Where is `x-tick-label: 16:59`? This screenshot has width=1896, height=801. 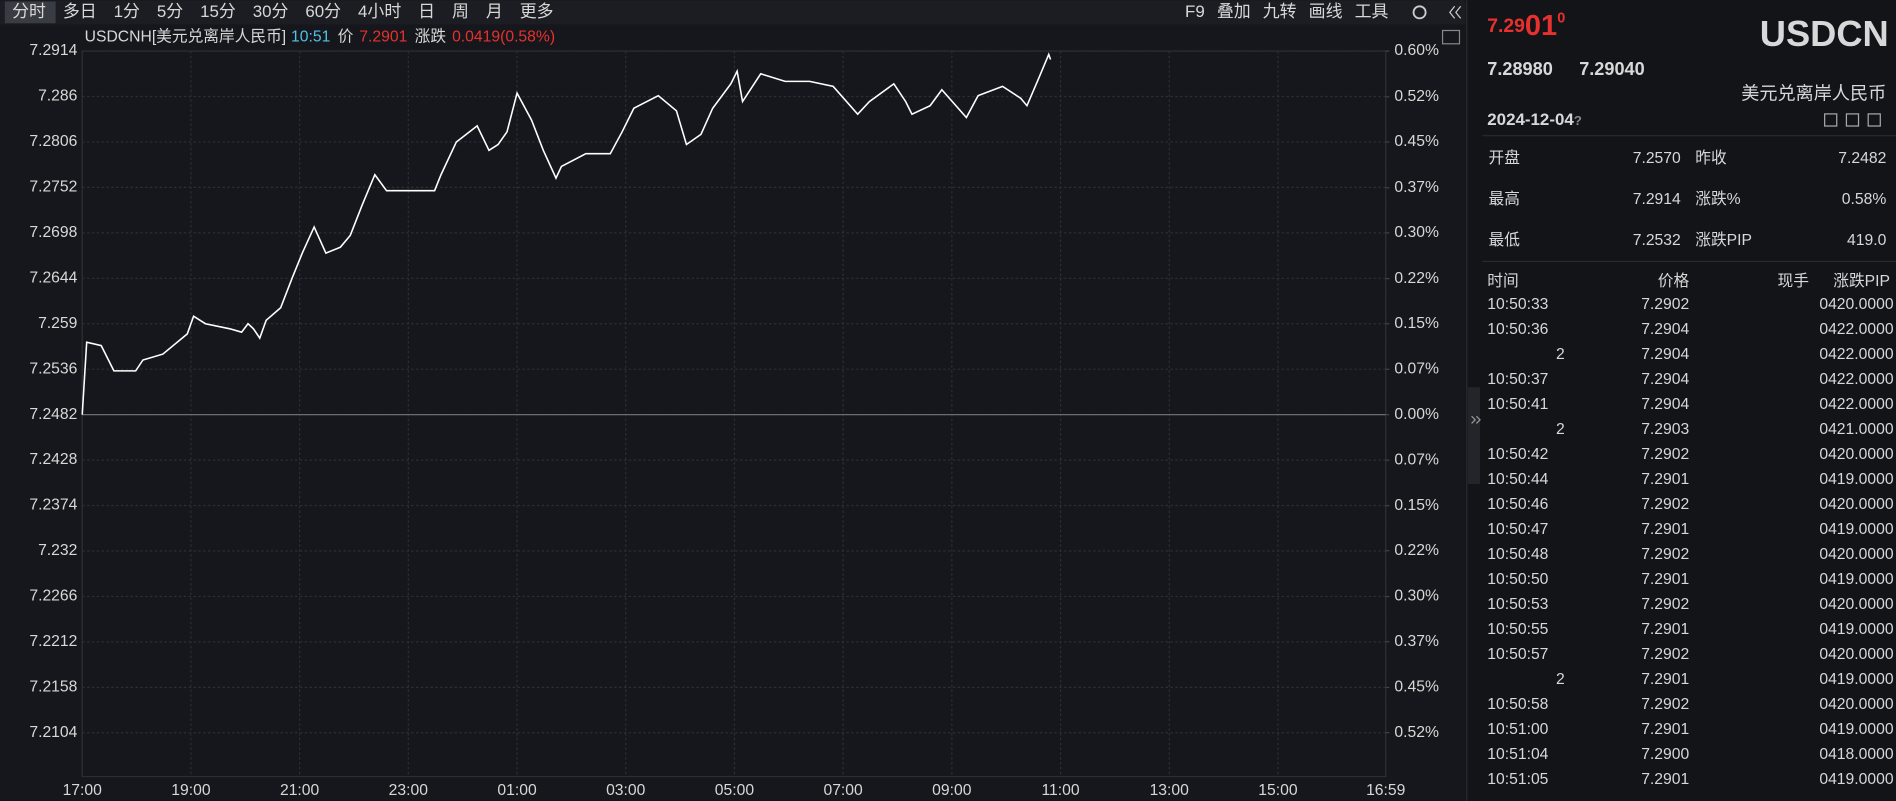 x-tick-label: 16:59 is located at coordinates (1385, 790).